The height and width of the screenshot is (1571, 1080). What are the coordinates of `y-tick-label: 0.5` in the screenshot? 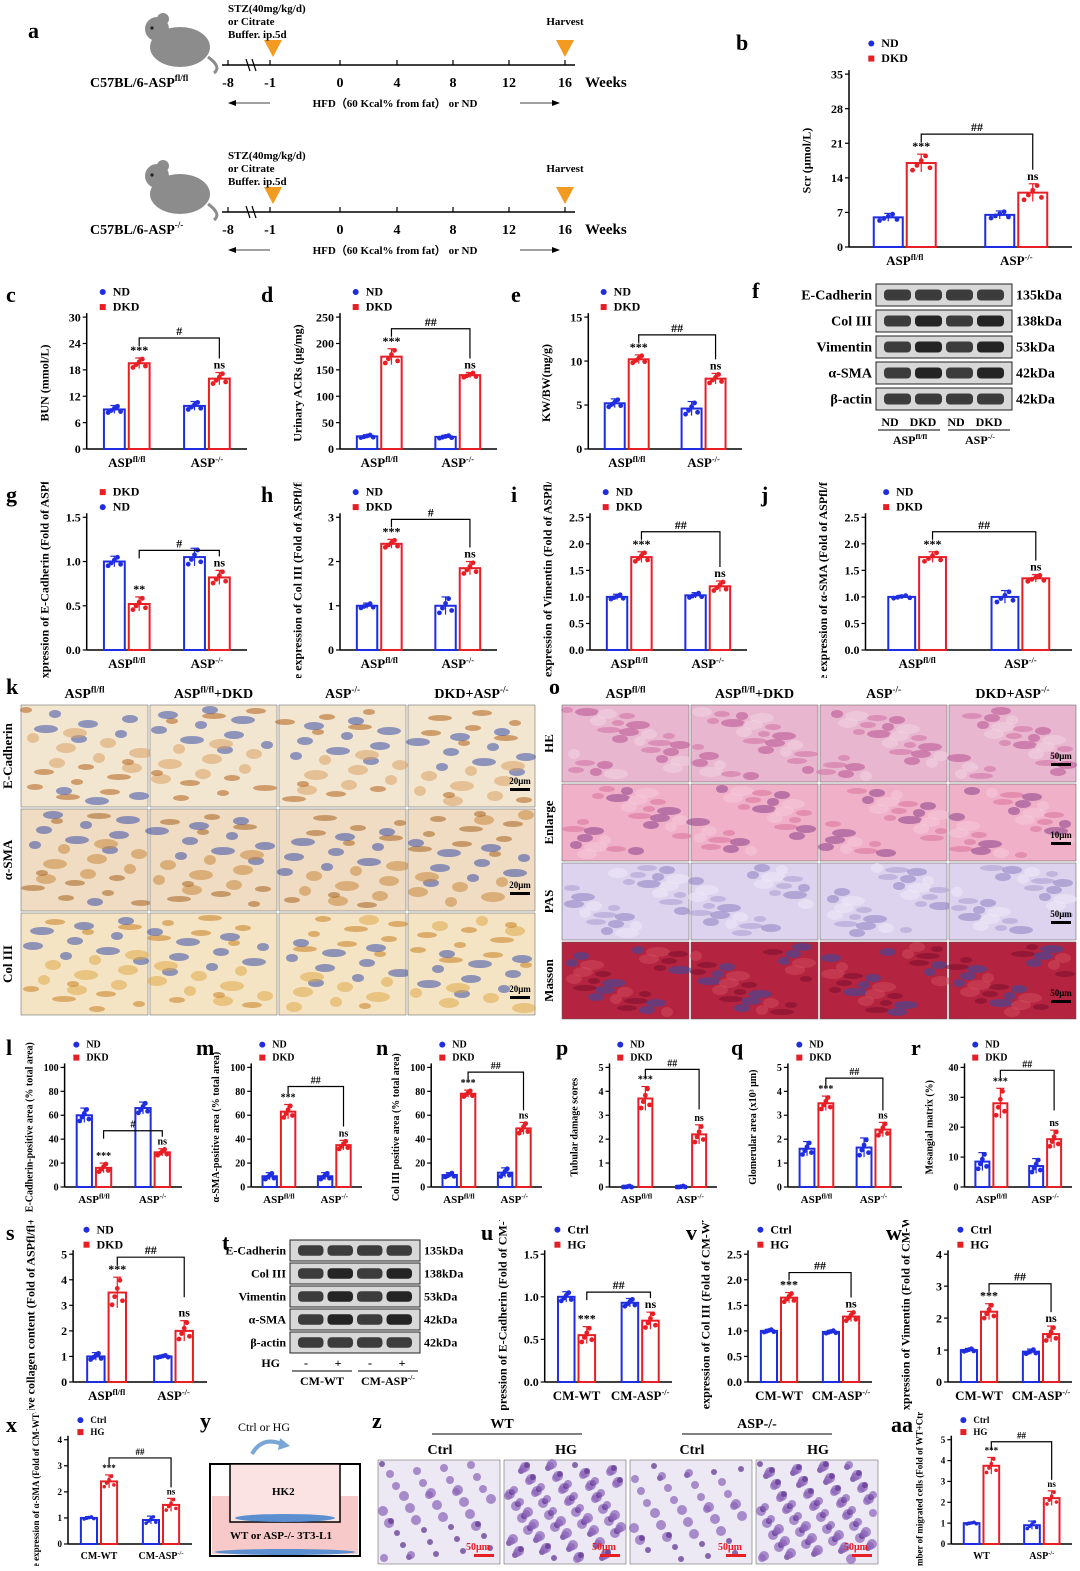 It's located at (852, 624).